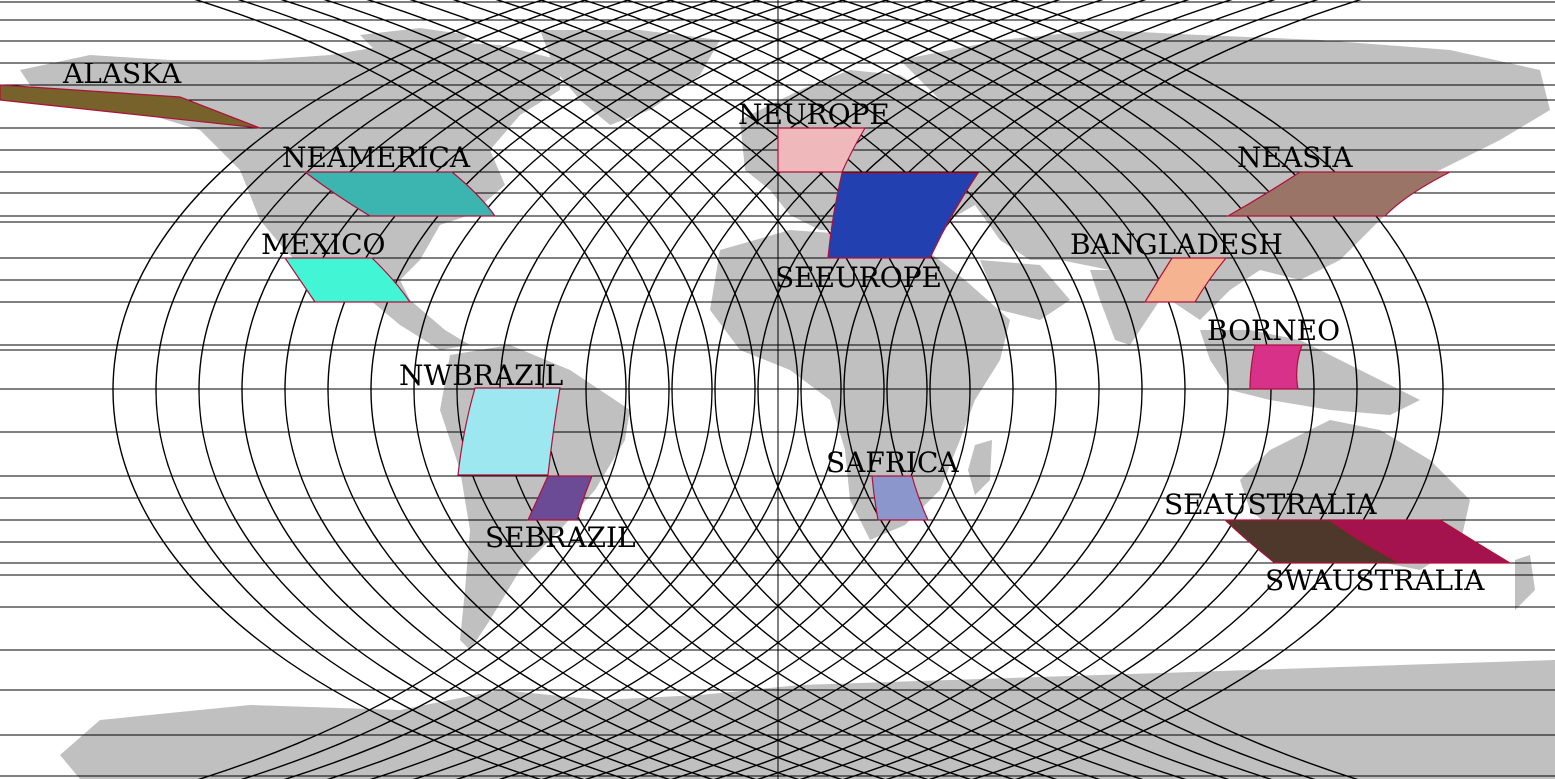 The width and height of the screenshot is (1555, 779). Describe the element at coordinates (1276, 367) in the screenshot. I see `region-borneo` at that location.